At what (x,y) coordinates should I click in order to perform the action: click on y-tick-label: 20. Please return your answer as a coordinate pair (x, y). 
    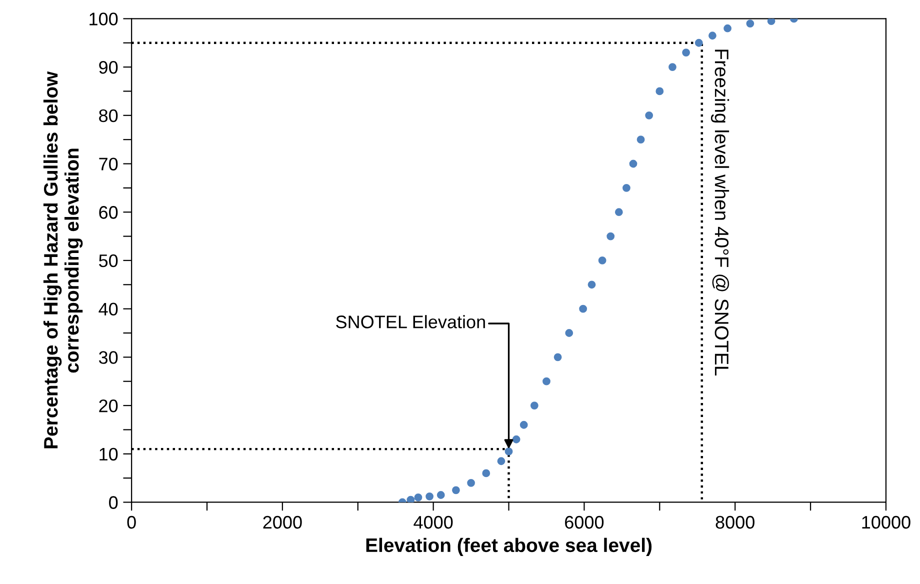
    Looking at the image, I should click on (108, 405).